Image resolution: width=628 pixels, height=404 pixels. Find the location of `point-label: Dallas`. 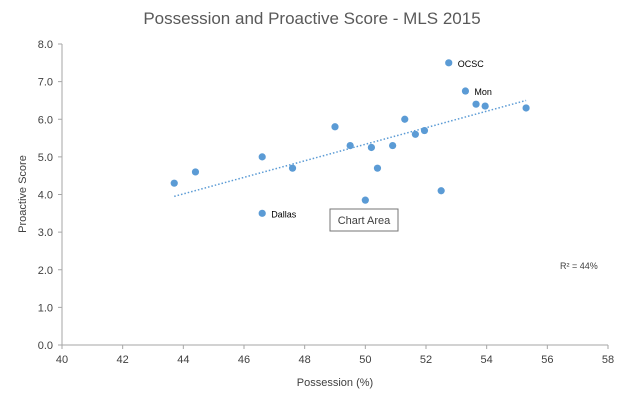

point-label: Dallas is located at coordinates (284, 214).